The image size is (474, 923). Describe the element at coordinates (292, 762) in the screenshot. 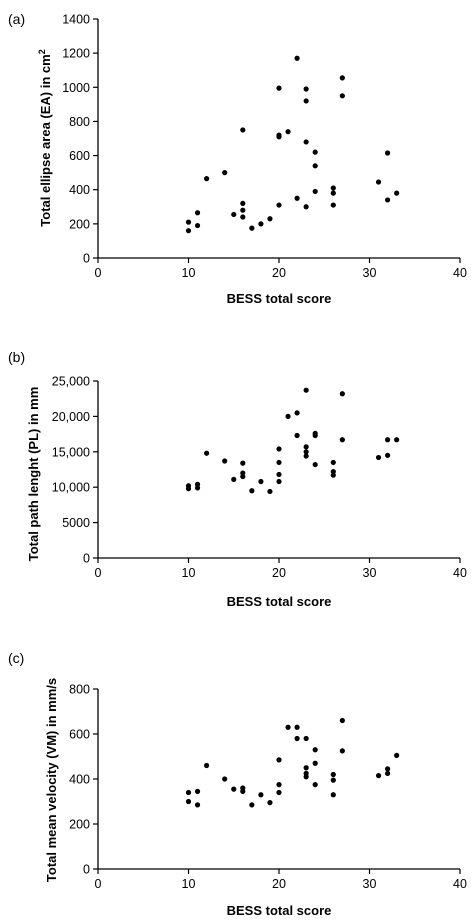

I see `panel-c-points` at that location.